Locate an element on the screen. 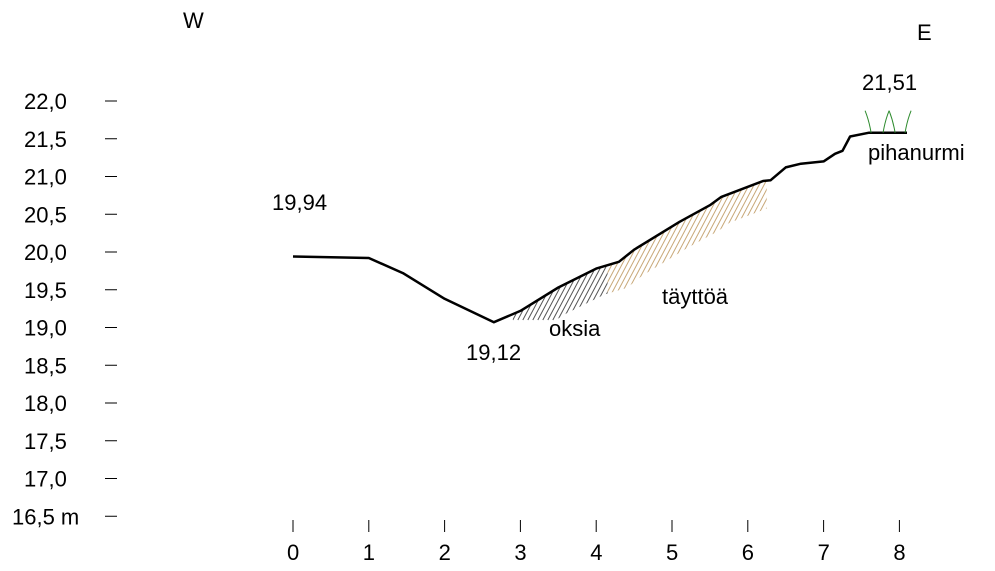 The image size is (995, 571). x-tick-label-1: 1 is located at coordinates (369, 552).